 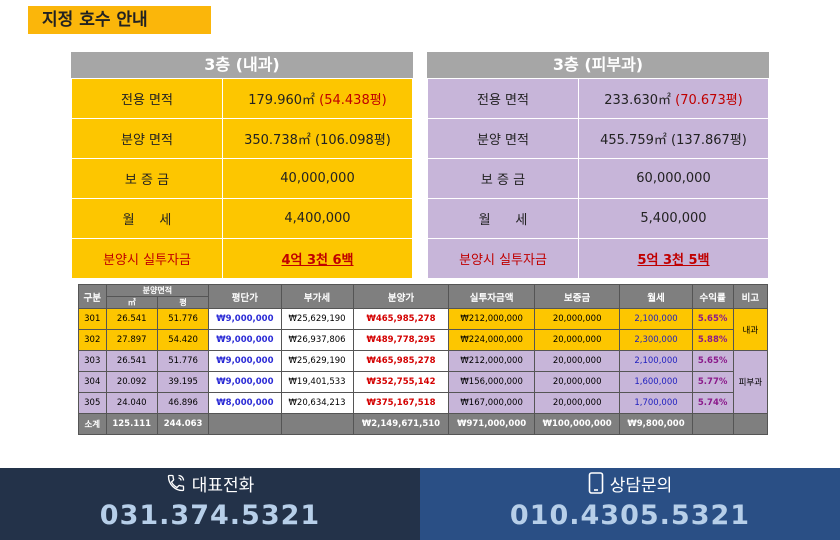 I want to click on card-row: 보 증 금 60,000,000, so click(x=598, y=178).